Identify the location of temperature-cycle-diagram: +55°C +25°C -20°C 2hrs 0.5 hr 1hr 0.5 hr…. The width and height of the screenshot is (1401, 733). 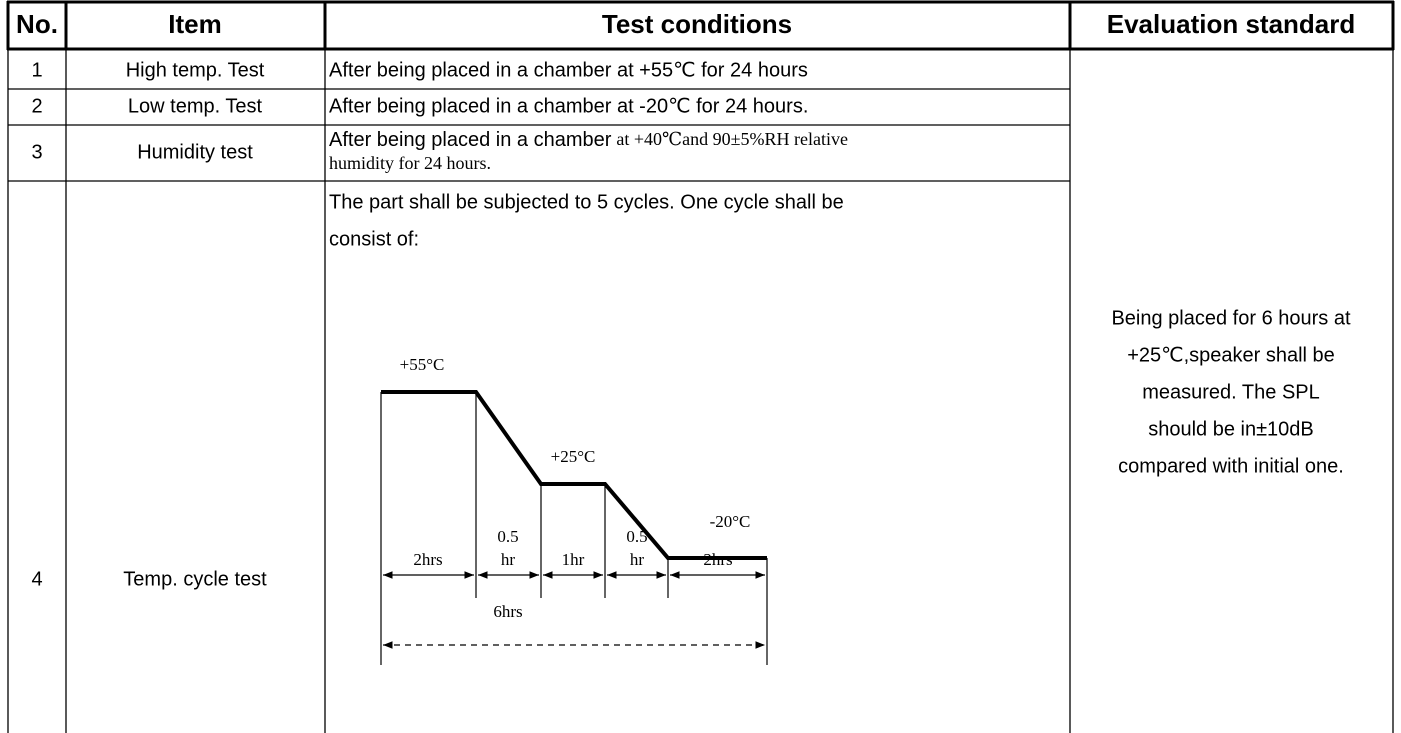
(574, 510).